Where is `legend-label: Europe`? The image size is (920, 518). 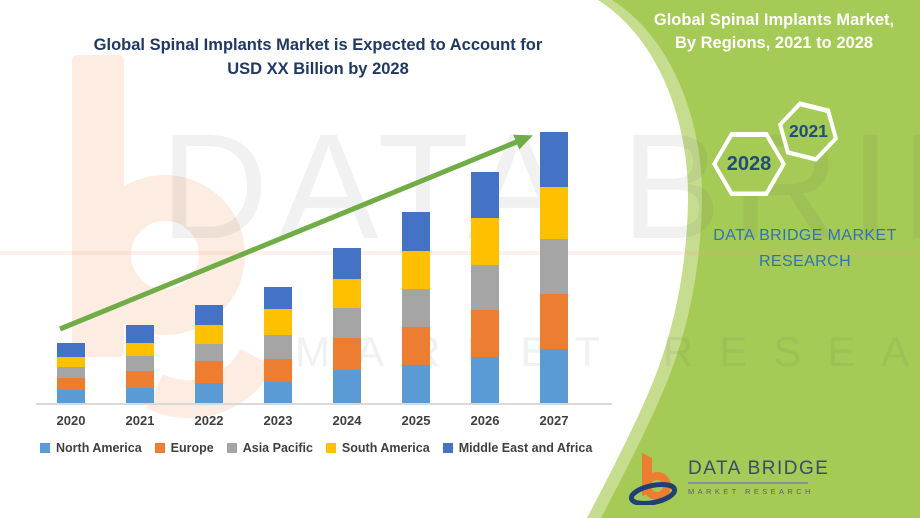
legend-label: Europe is located at coordinates (192, 448).